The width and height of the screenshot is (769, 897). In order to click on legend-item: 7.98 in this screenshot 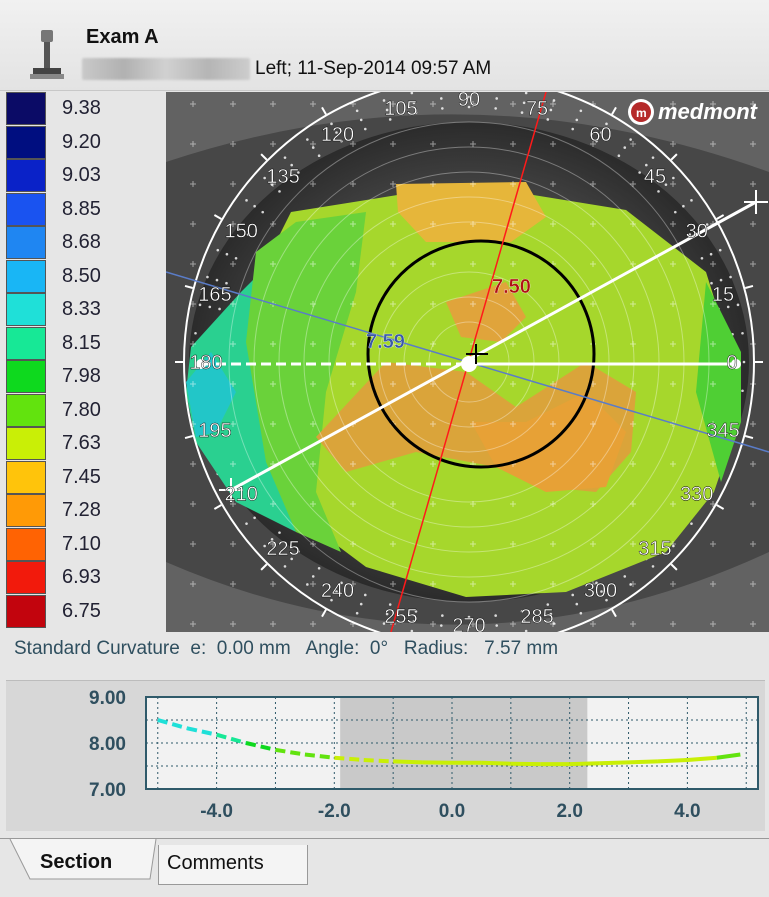, I will do `click(86, 377)`.